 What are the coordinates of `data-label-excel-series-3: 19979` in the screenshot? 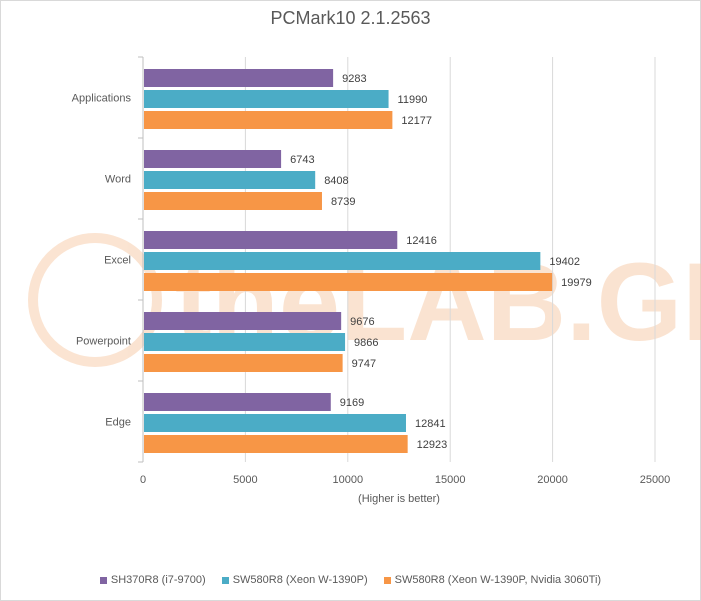 It's located at (576, 283).